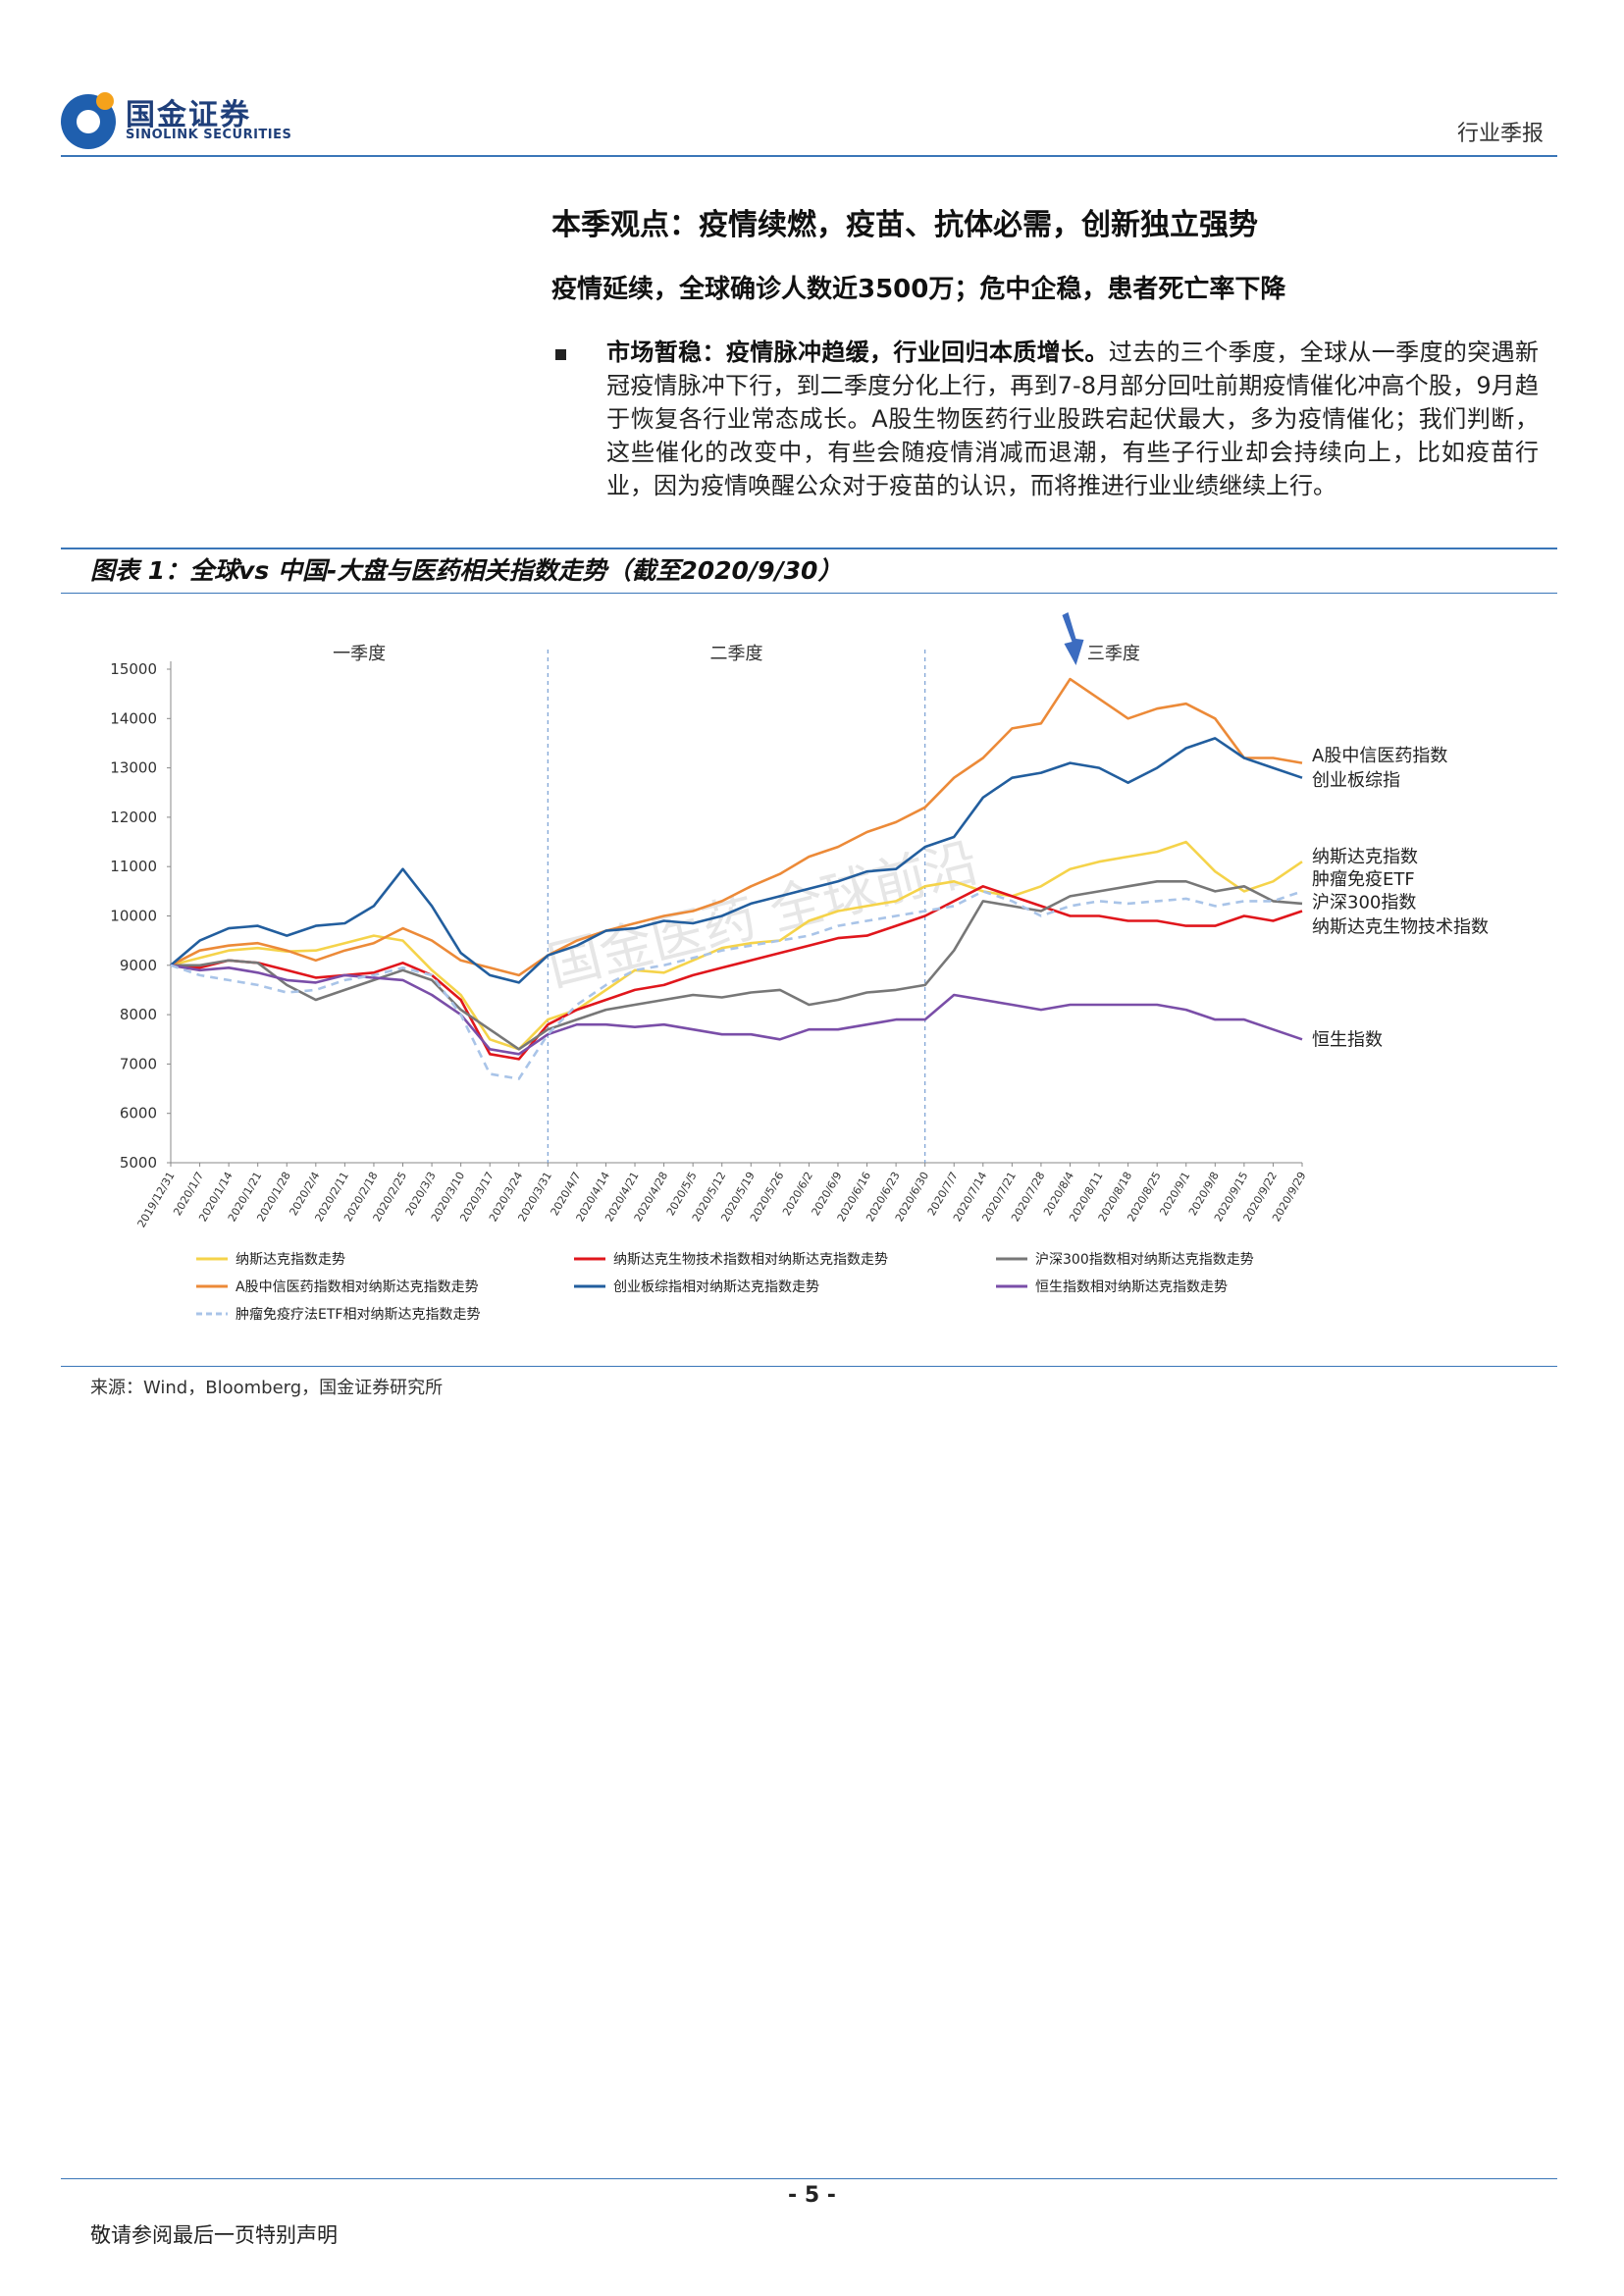  I want to click on y-tick-label: 8000, so click(138, 1014).